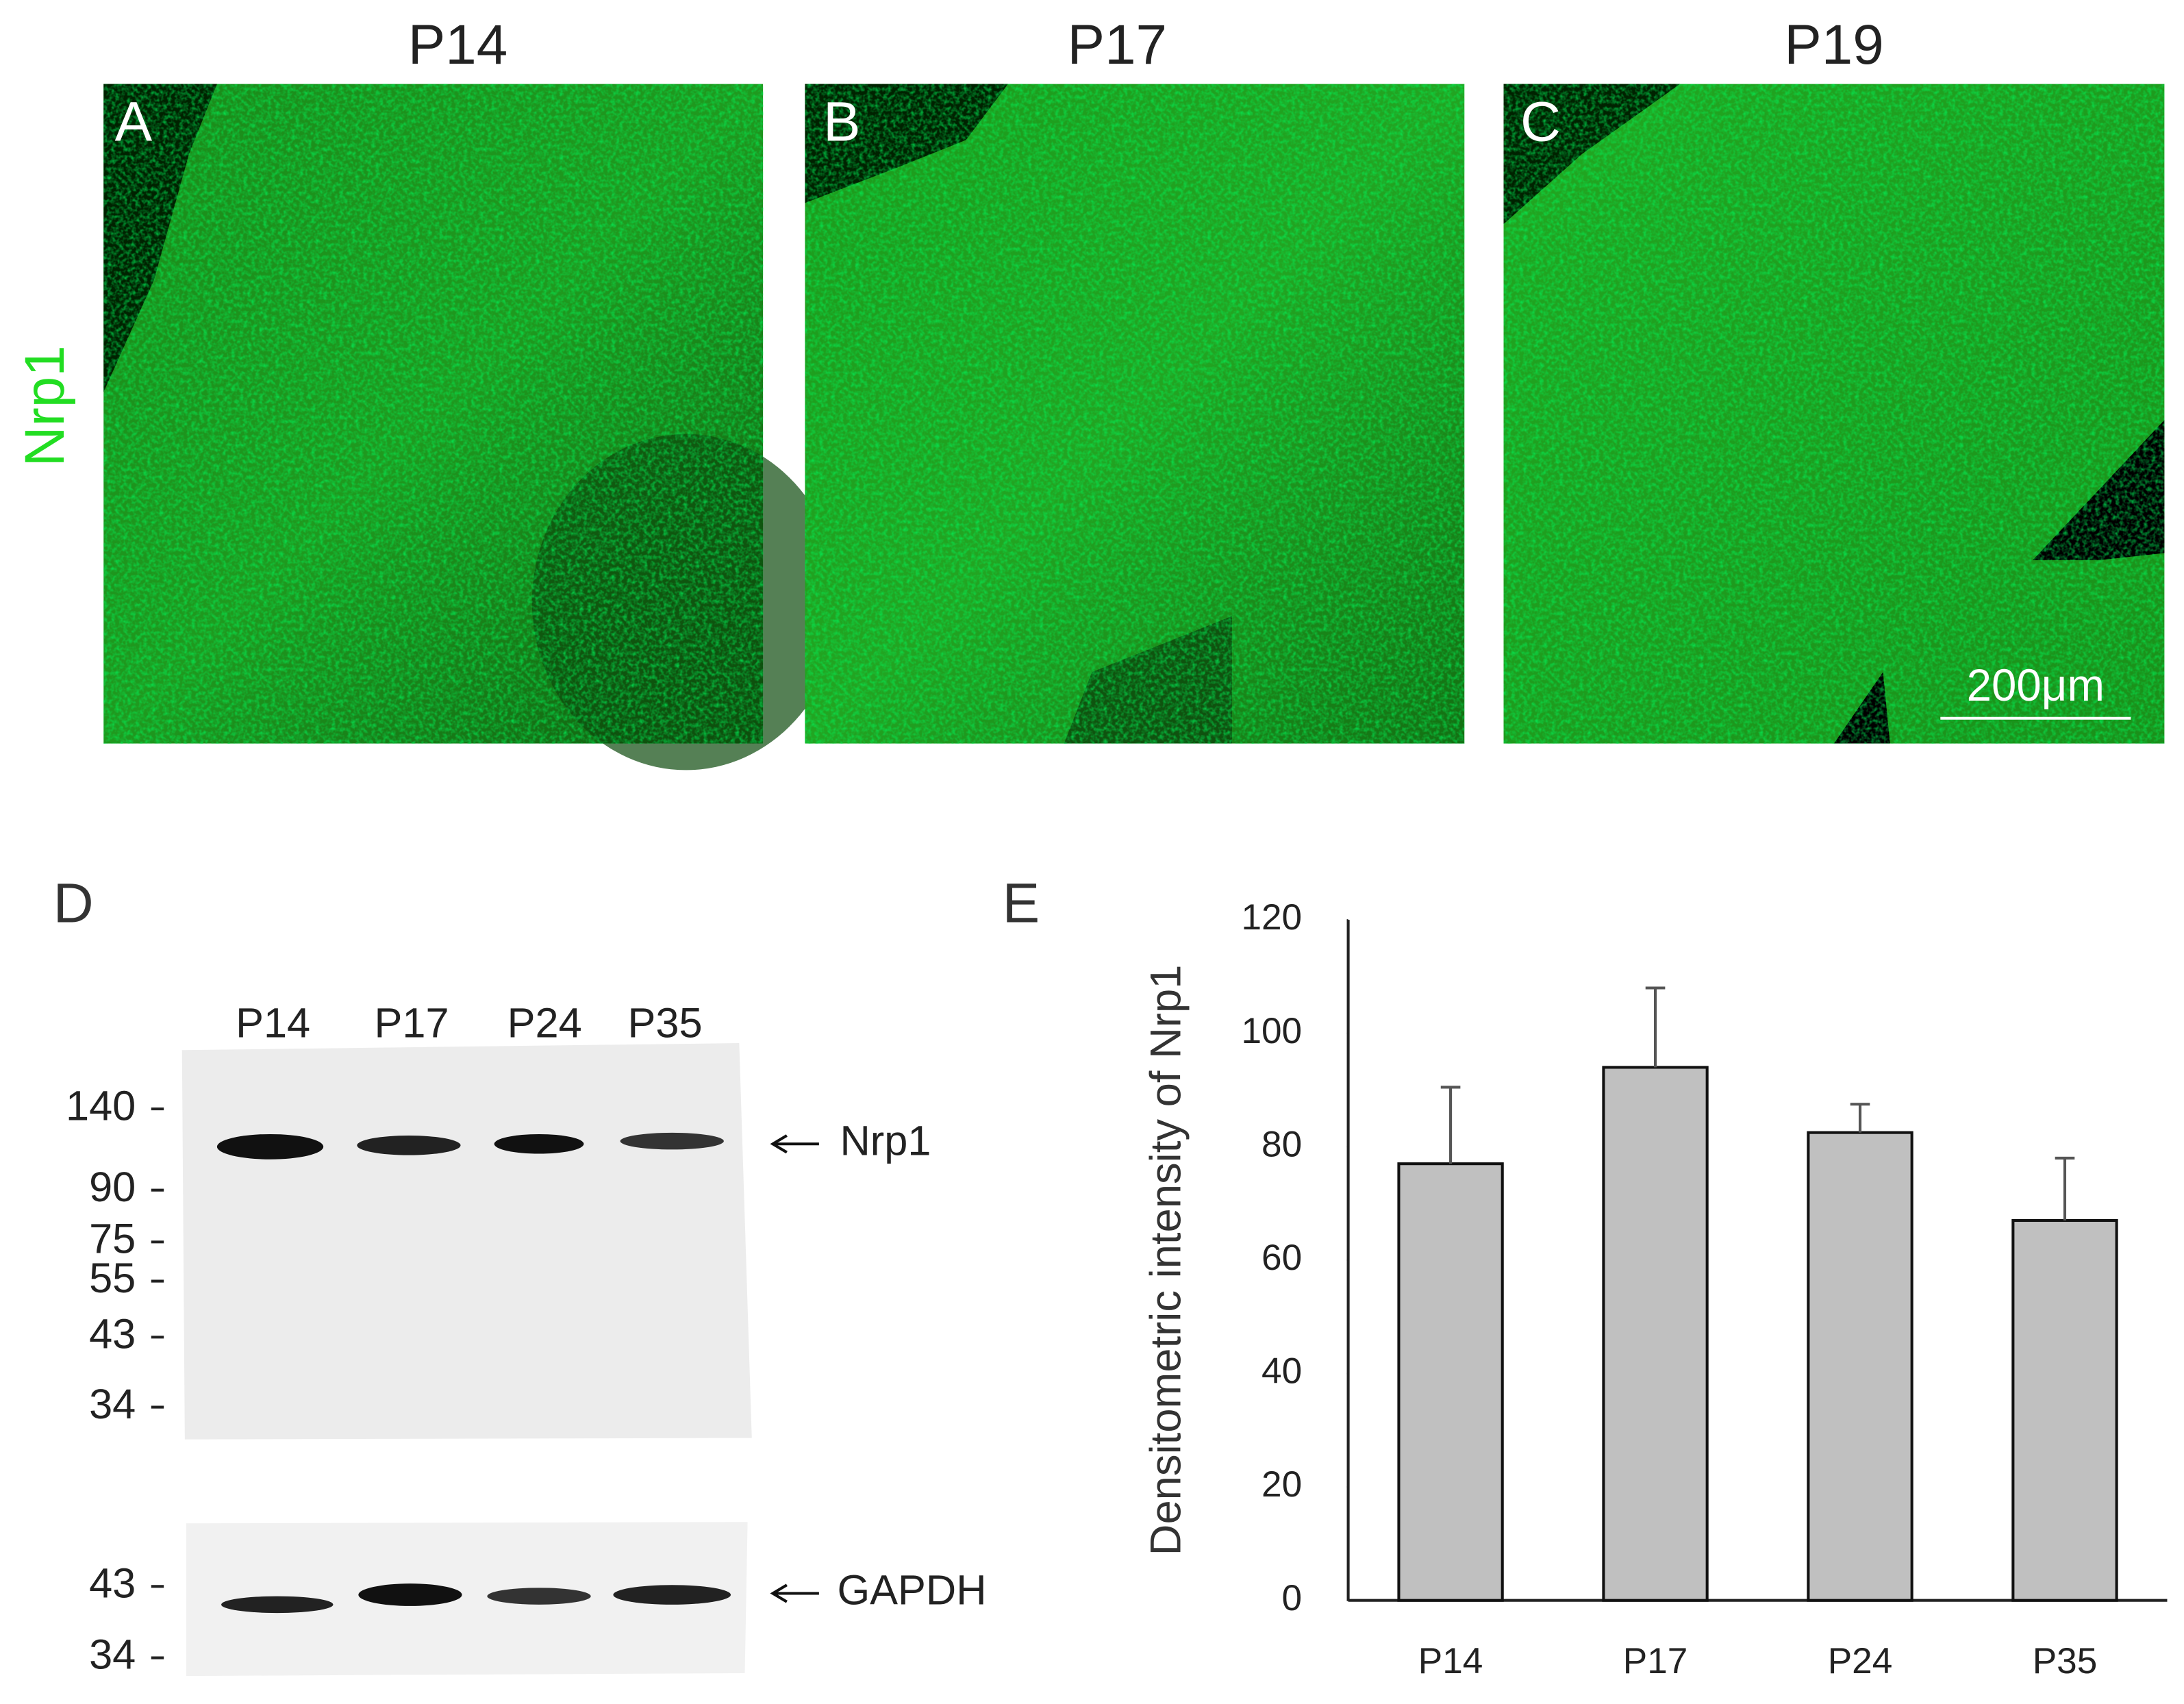  I want to click on band-label: GAPDH, so click(911, 1590).